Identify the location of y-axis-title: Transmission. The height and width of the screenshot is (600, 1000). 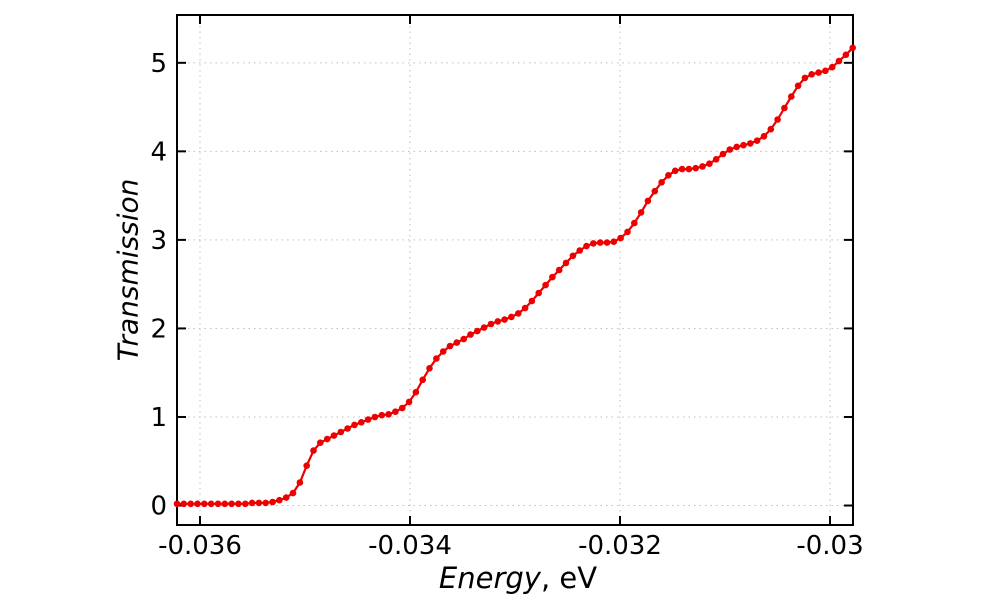
(128, 270).